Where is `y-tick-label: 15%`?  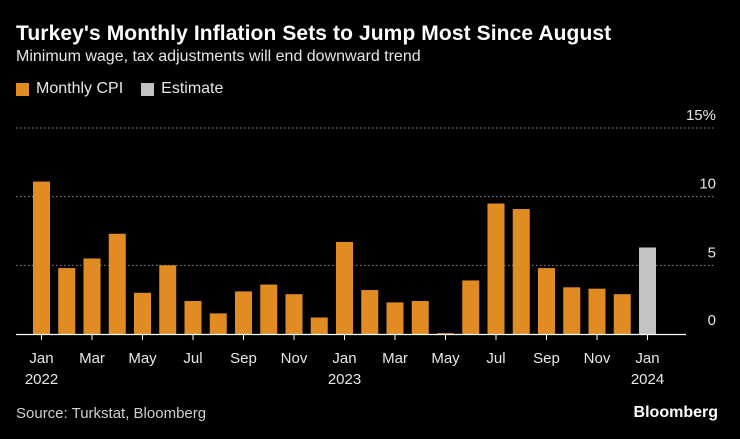 y-tick-label: 15% is located at coordinates (701, 115).